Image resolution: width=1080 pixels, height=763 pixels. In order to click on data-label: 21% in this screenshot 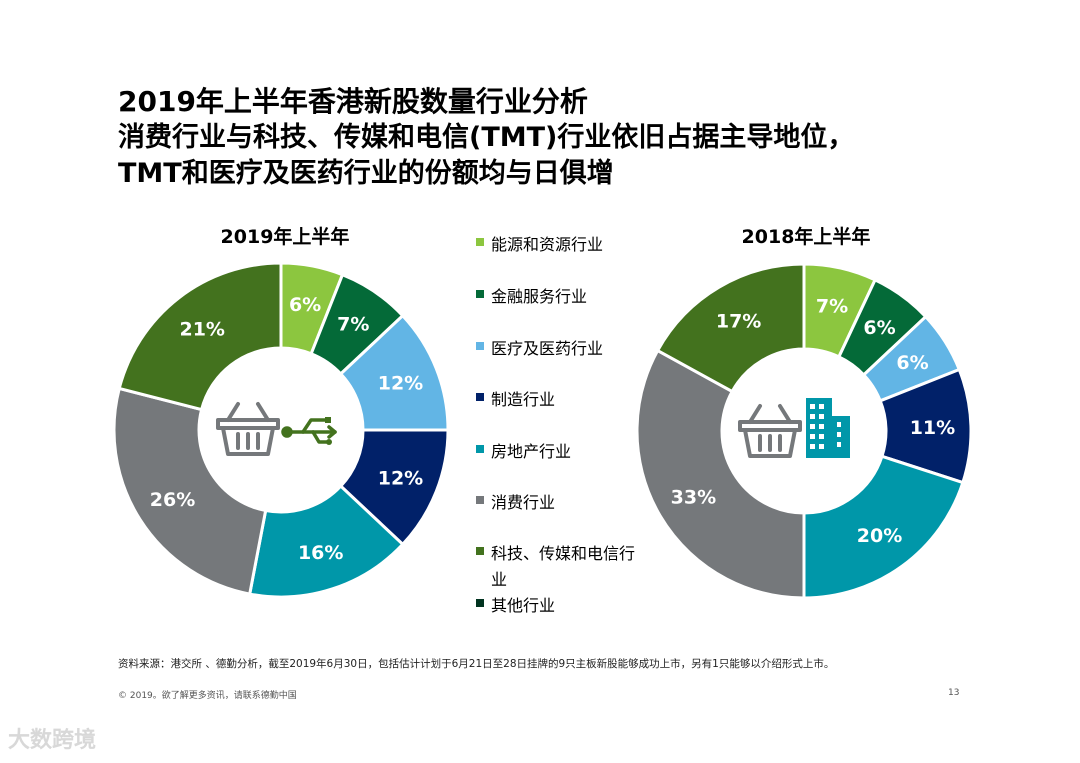, I will do `click(201, 329)`.